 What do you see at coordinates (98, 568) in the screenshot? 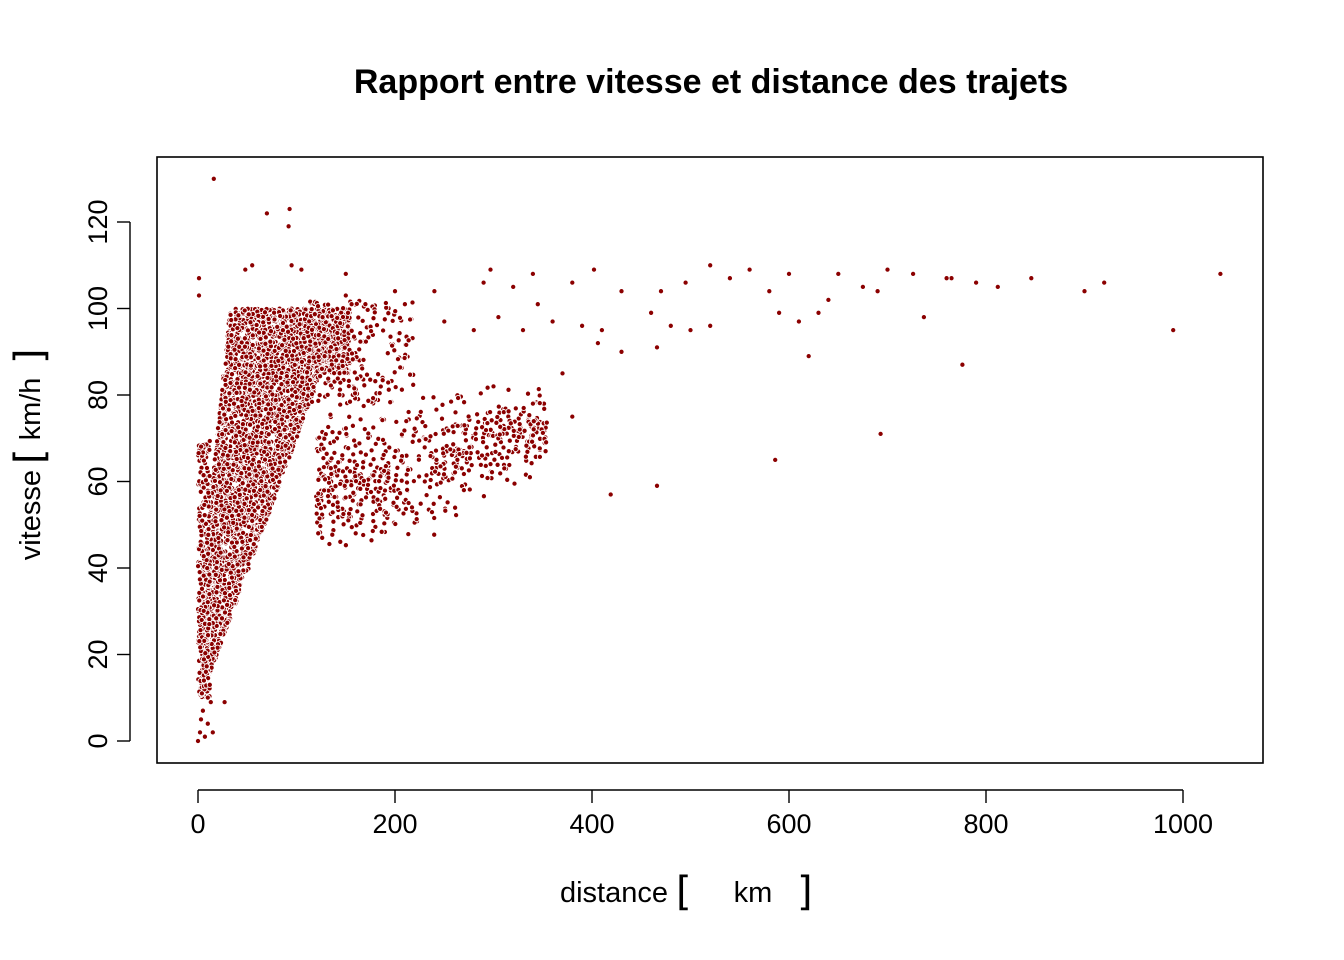
I see `y-axis-tick-label: 40` at bounding box center [98, 568].